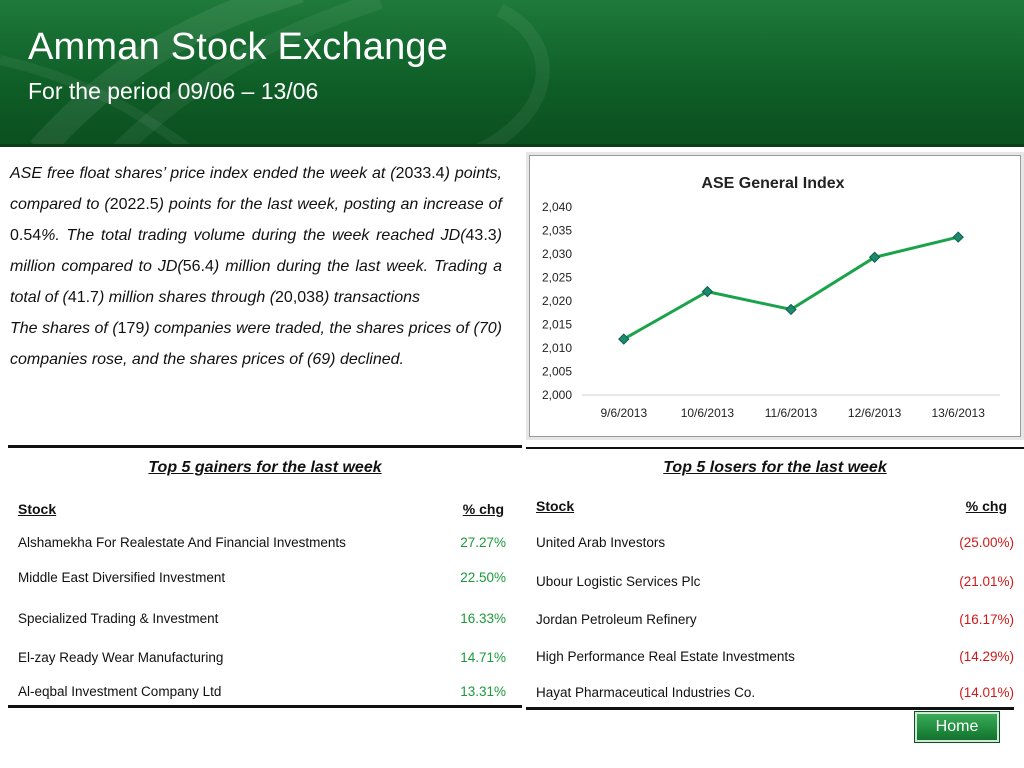 This screenshot has width=1024, height=768. I want to click on stock-name: United Arab Investors, so click(601, 542).